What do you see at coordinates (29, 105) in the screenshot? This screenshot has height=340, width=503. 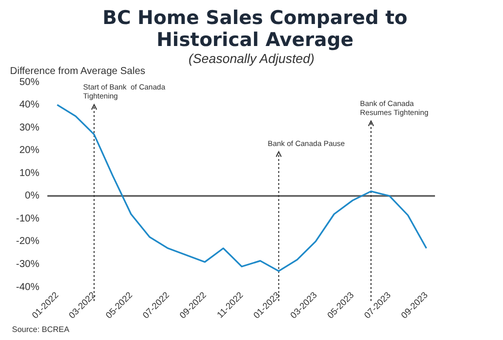 I see `y-tick-label: 40%` at bounding box center [29, 105].